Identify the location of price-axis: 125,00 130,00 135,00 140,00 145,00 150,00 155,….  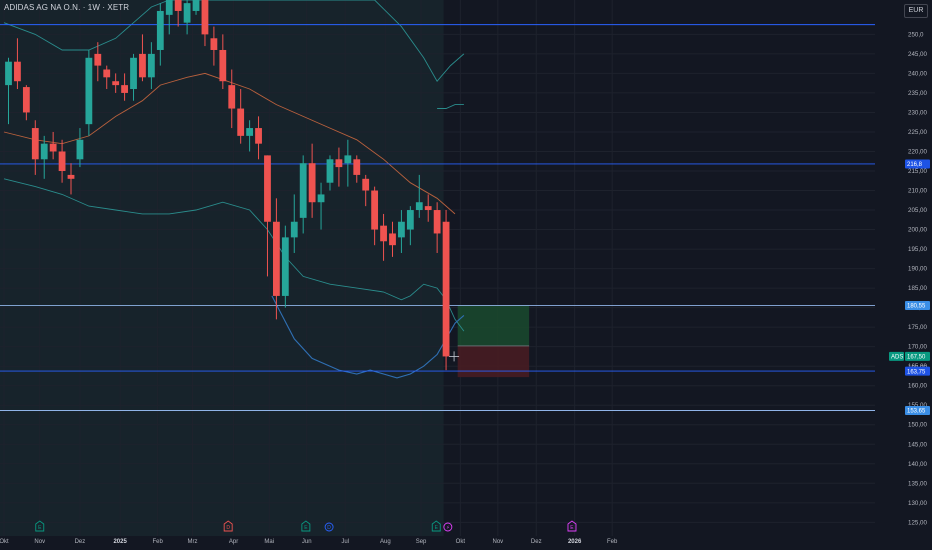
(917, 278).